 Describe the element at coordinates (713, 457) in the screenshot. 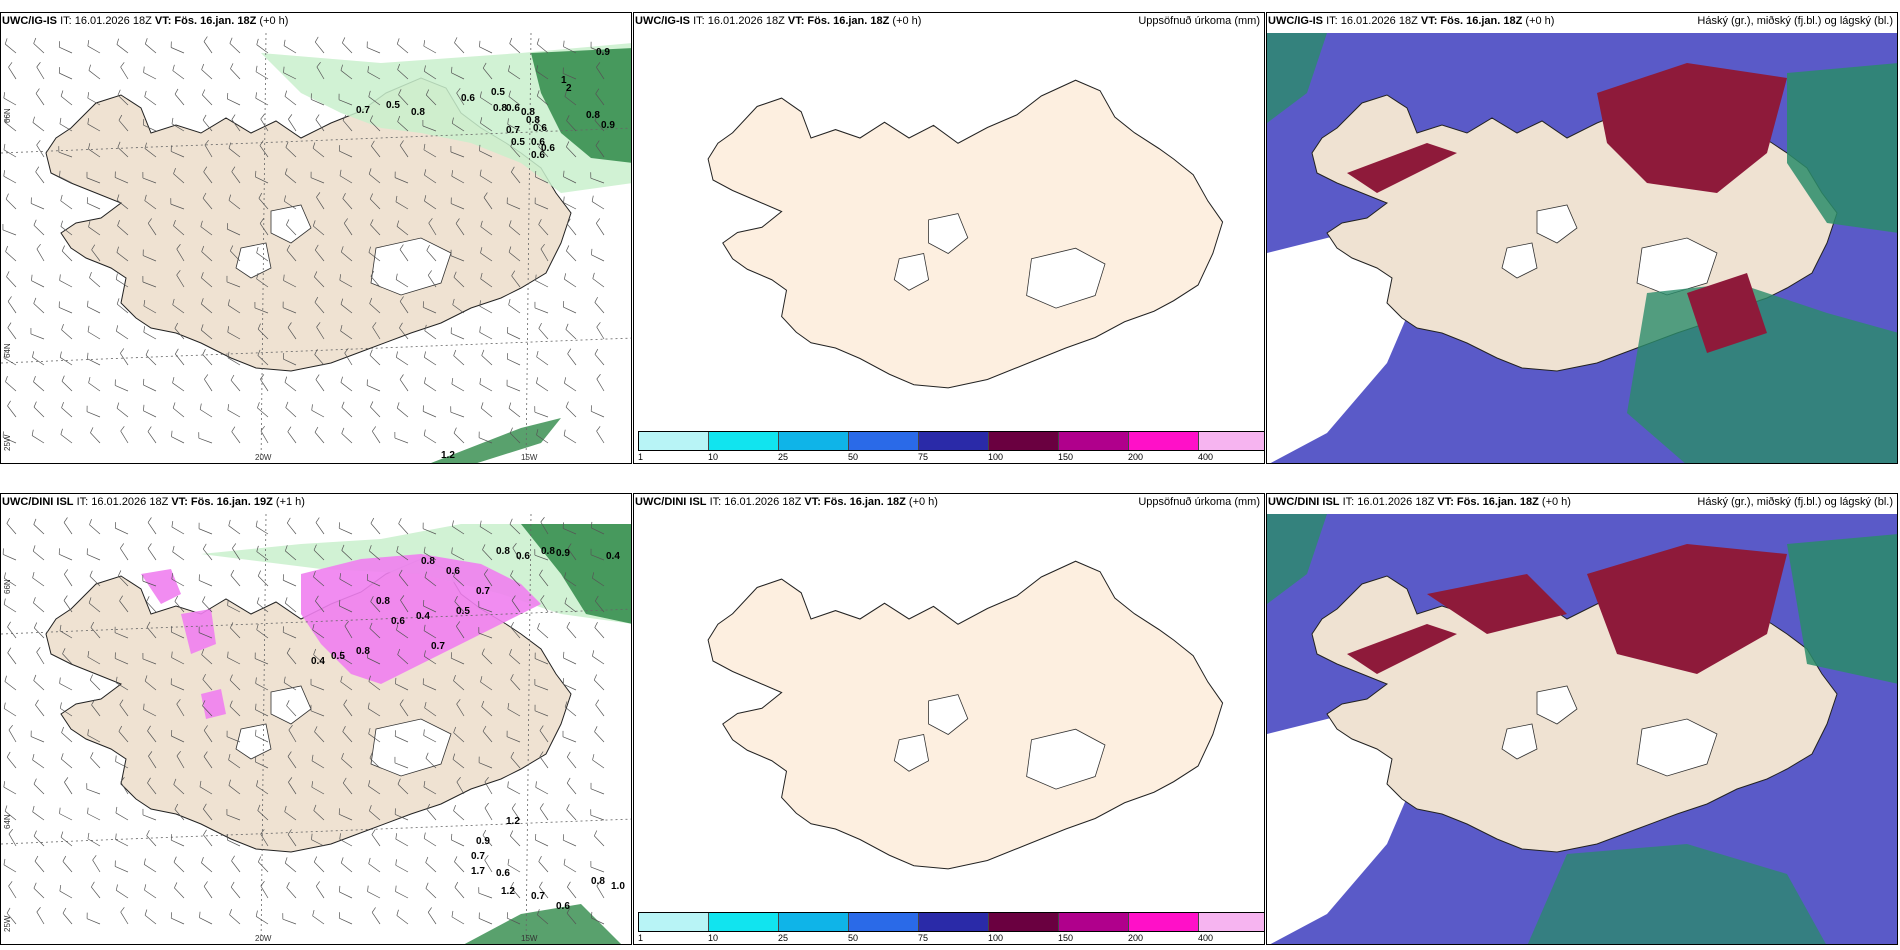

I see `colorbar-tick-label: 10` at that location.